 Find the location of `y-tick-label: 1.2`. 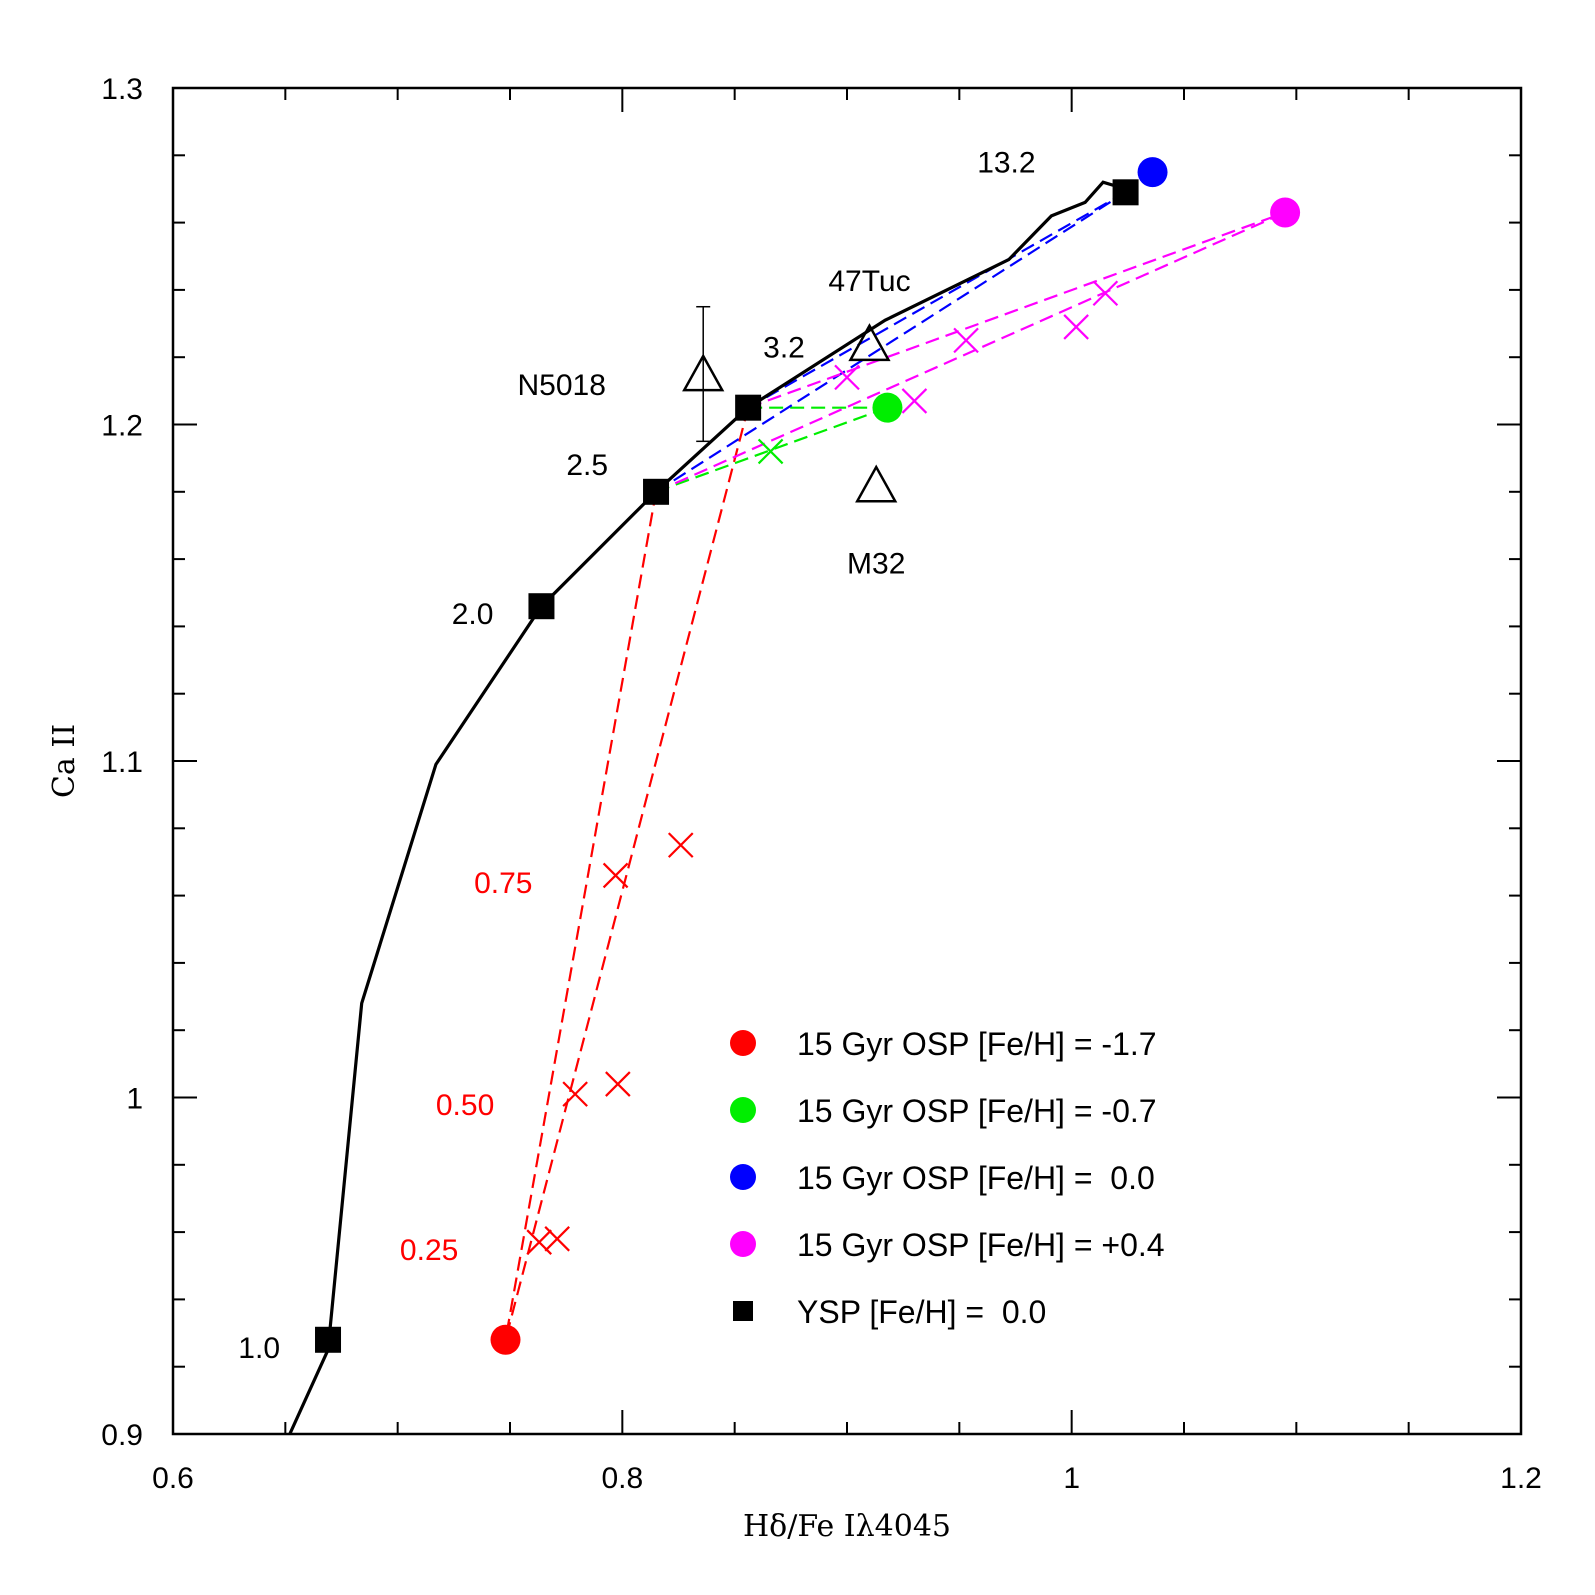

y-tick-label: 1.2 is located at coordinates (122, 426).